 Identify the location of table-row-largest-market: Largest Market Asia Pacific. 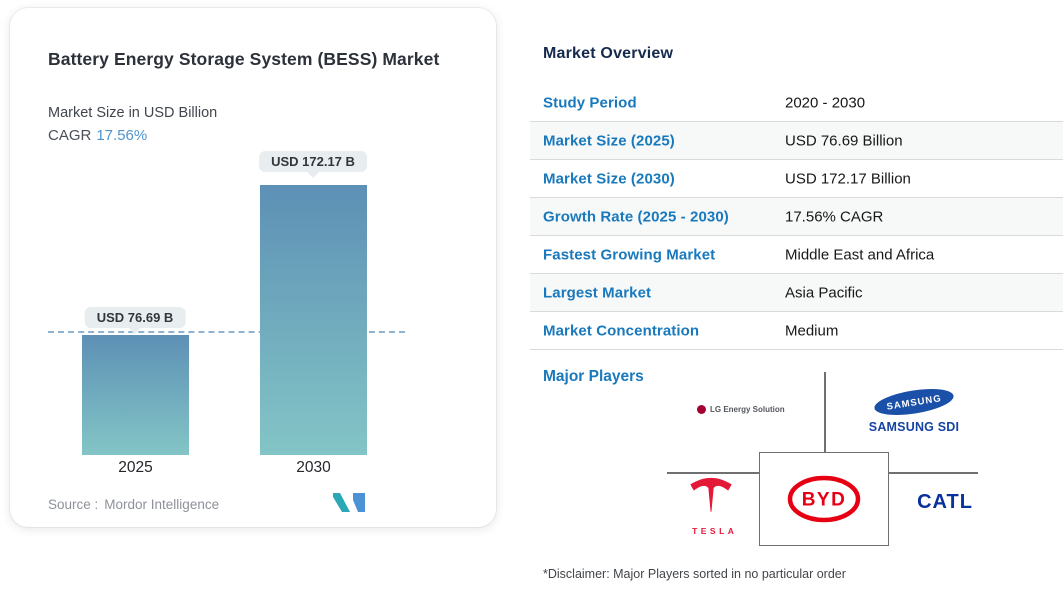
(796, 293).